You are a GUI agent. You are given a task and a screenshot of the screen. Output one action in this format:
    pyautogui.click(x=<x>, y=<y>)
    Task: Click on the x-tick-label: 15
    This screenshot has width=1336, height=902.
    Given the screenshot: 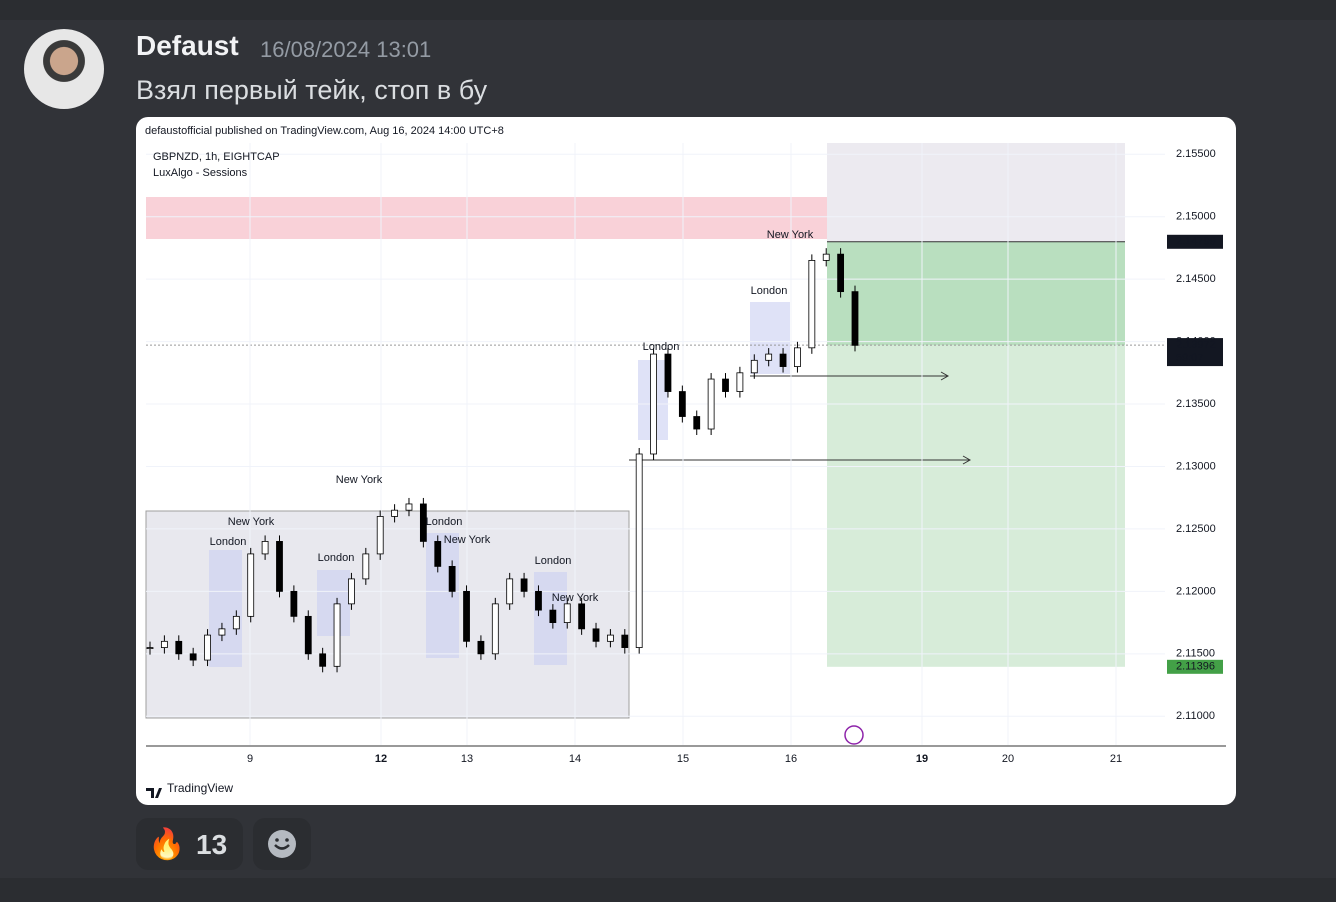 What is the action you would take?
    pyautogui.click(x=683, y=759)
    